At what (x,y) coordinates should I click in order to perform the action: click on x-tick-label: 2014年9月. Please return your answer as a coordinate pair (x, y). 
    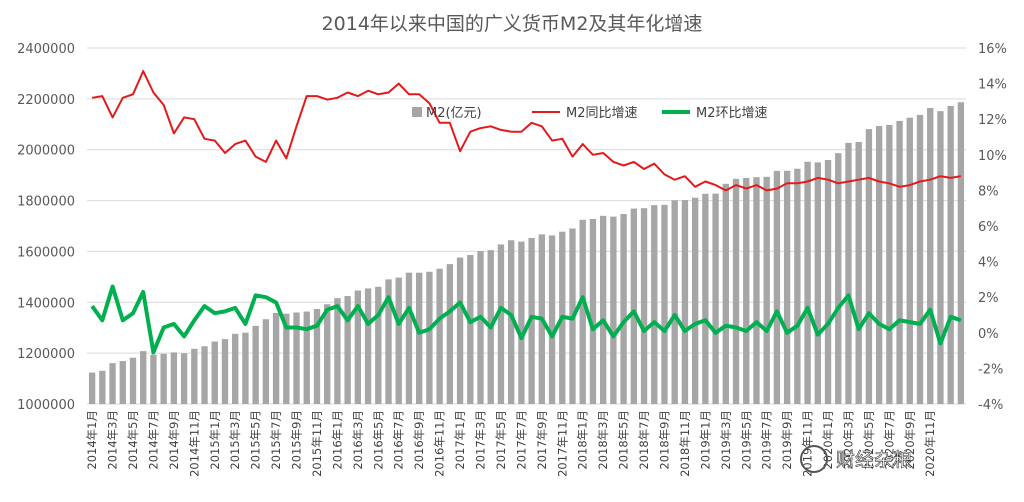
    Looking at the image, I should click on (174, 440).